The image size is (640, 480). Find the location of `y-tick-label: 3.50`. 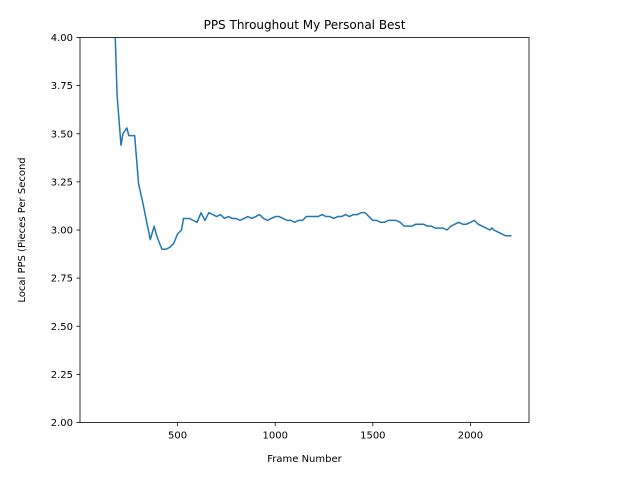

y-tick-label: 3.50 is located at coordinates (62, 134).